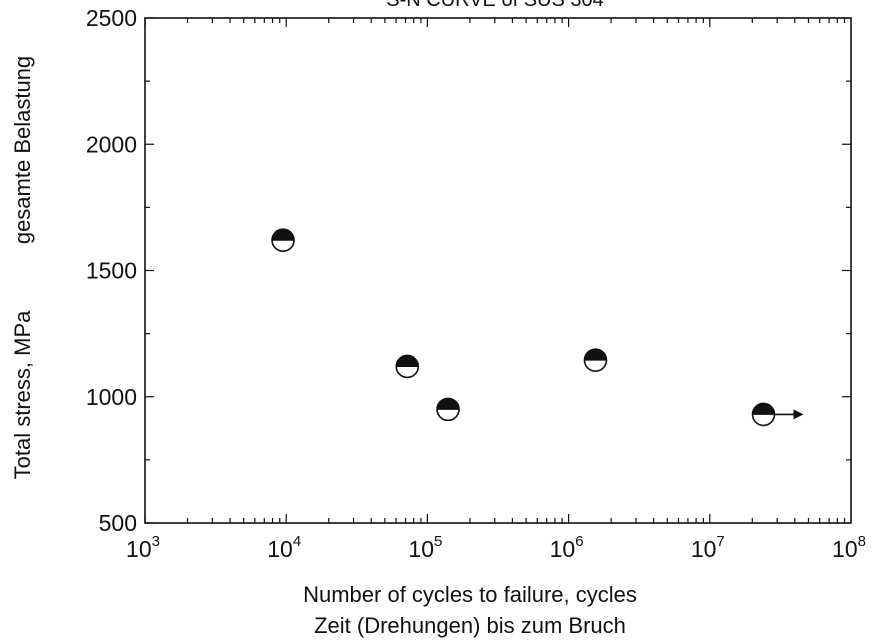 The height and width of the screenshot is (643, 876). What do you see at coordinates (496, 547) in the screenshot?
I see `x-tick-labels: 10³ 10⁴ 10⁵ 10⁶ 10⁷ 10⁸` at bounding box center [496, 547].